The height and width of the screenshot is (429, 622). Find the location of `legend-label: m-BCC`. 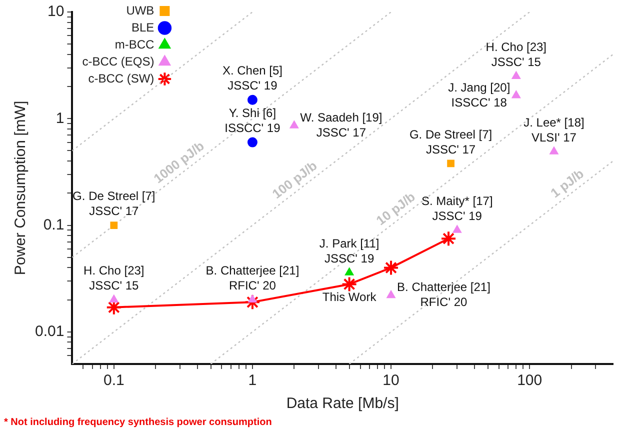

legend-label: m-BCC is located at coordinates (134, 44).